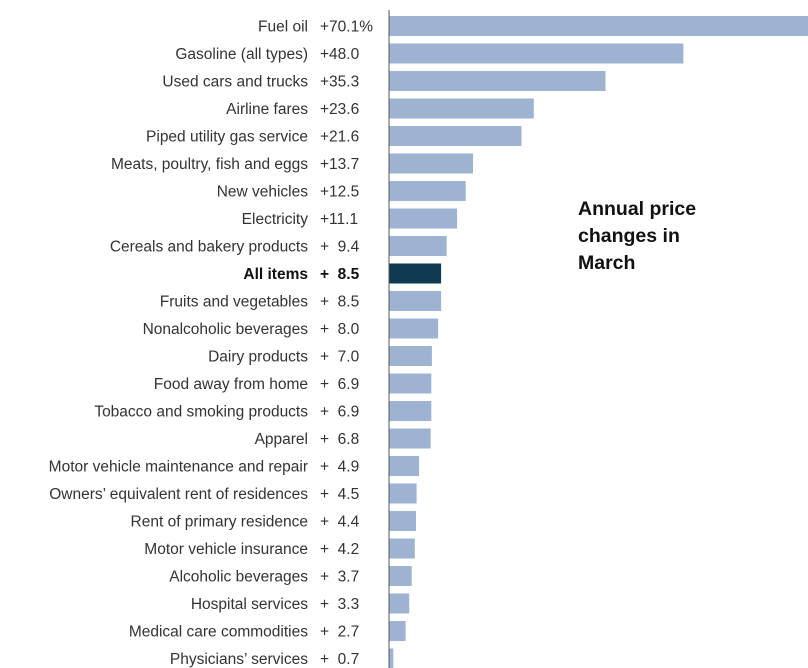  I want to click on category-label-20: Alcoholic beverages, so click(238, 577).